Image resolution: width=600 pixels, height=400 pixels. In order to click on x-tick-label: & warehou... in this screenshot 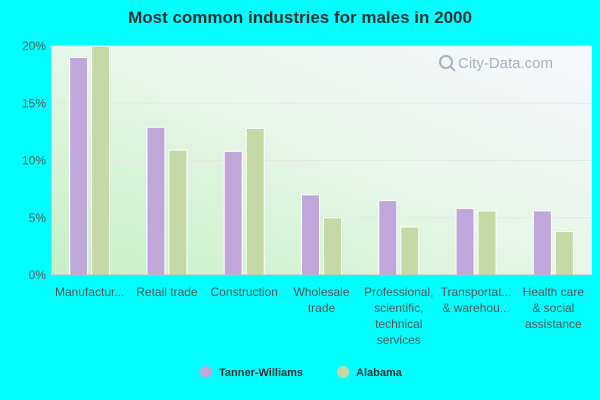, I will do `click(475, 308)`.